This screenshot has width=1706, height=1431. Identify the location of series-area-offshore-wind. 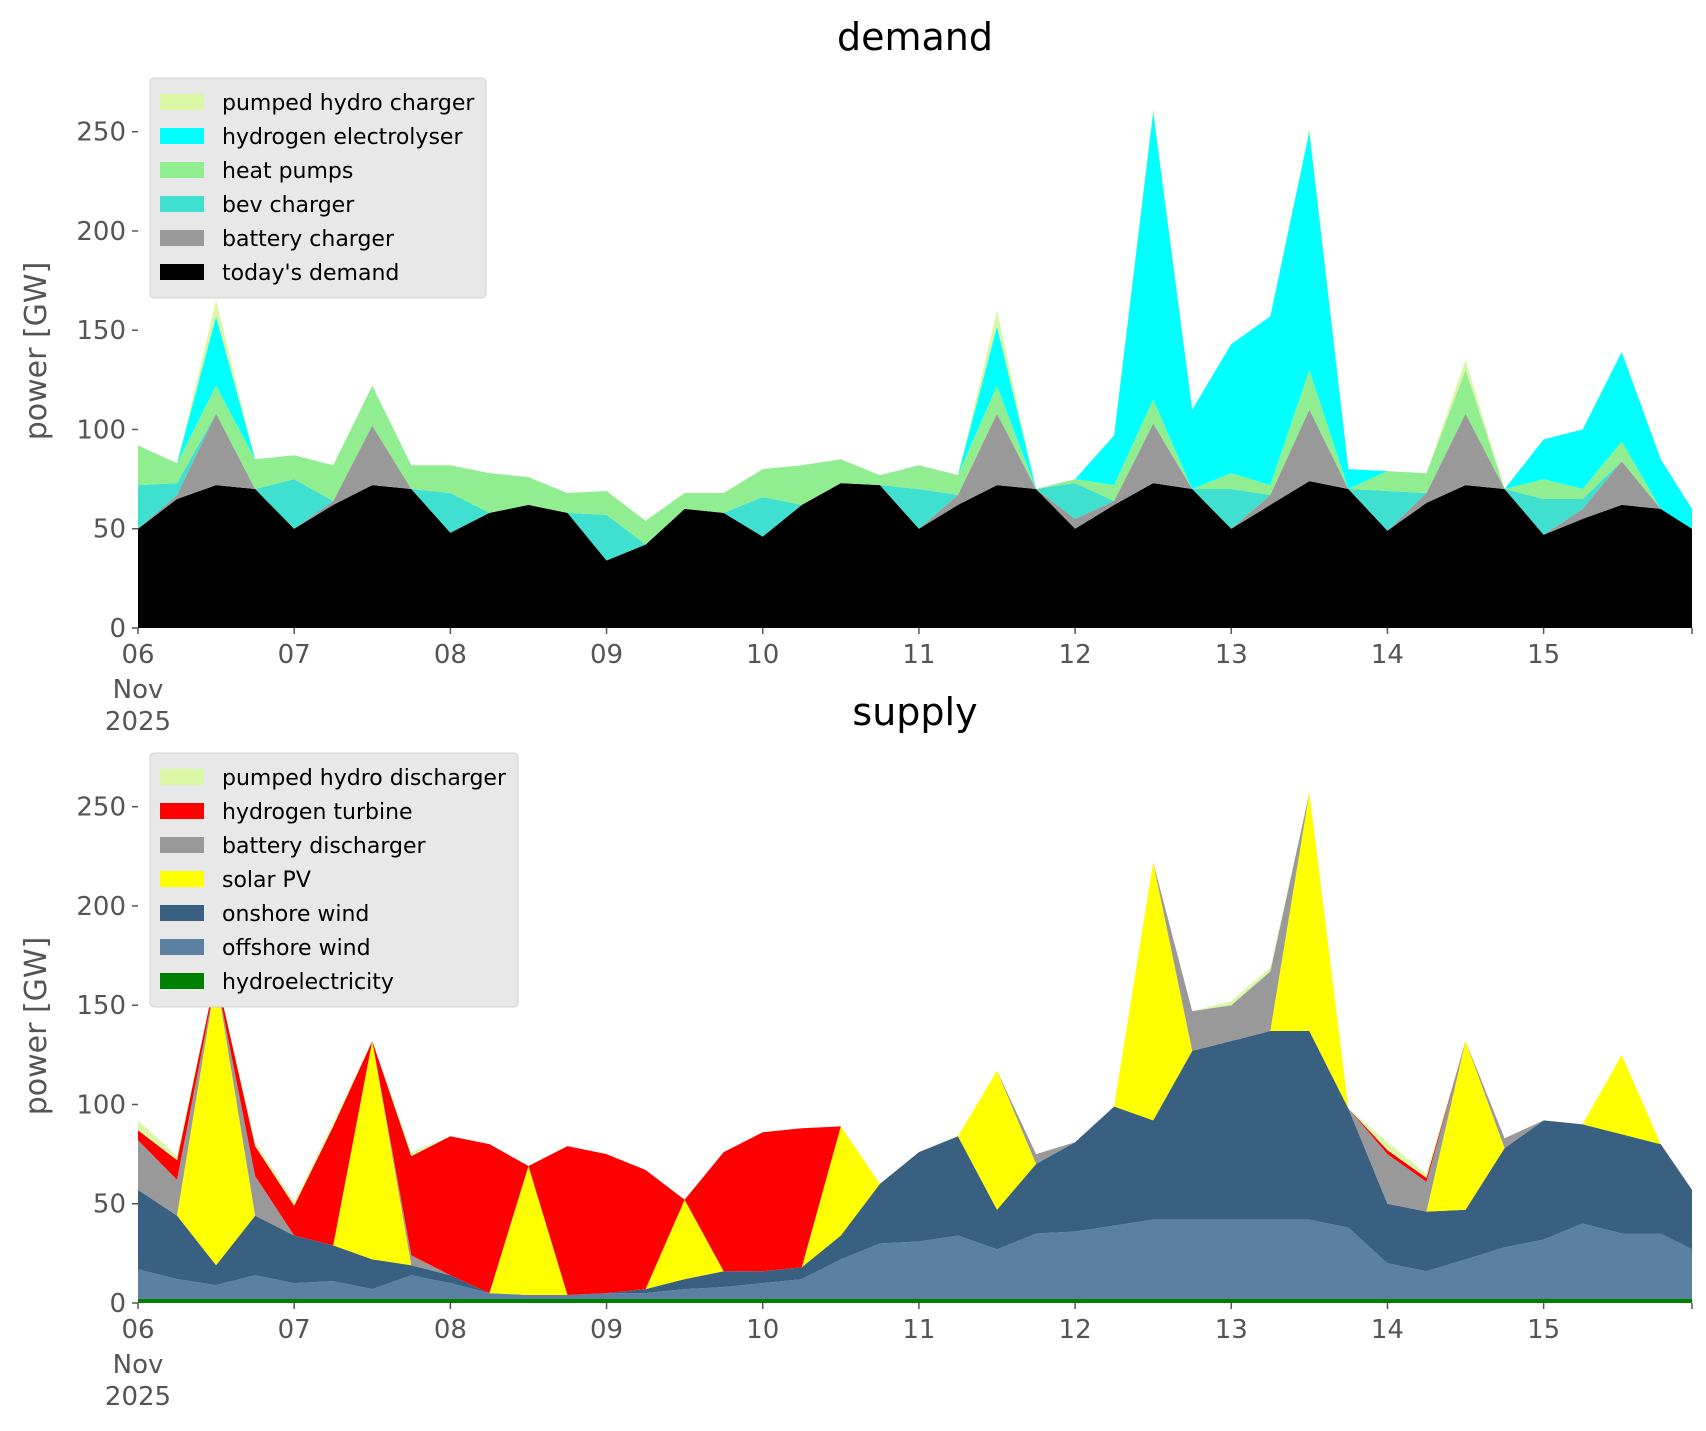
(915, 1259).